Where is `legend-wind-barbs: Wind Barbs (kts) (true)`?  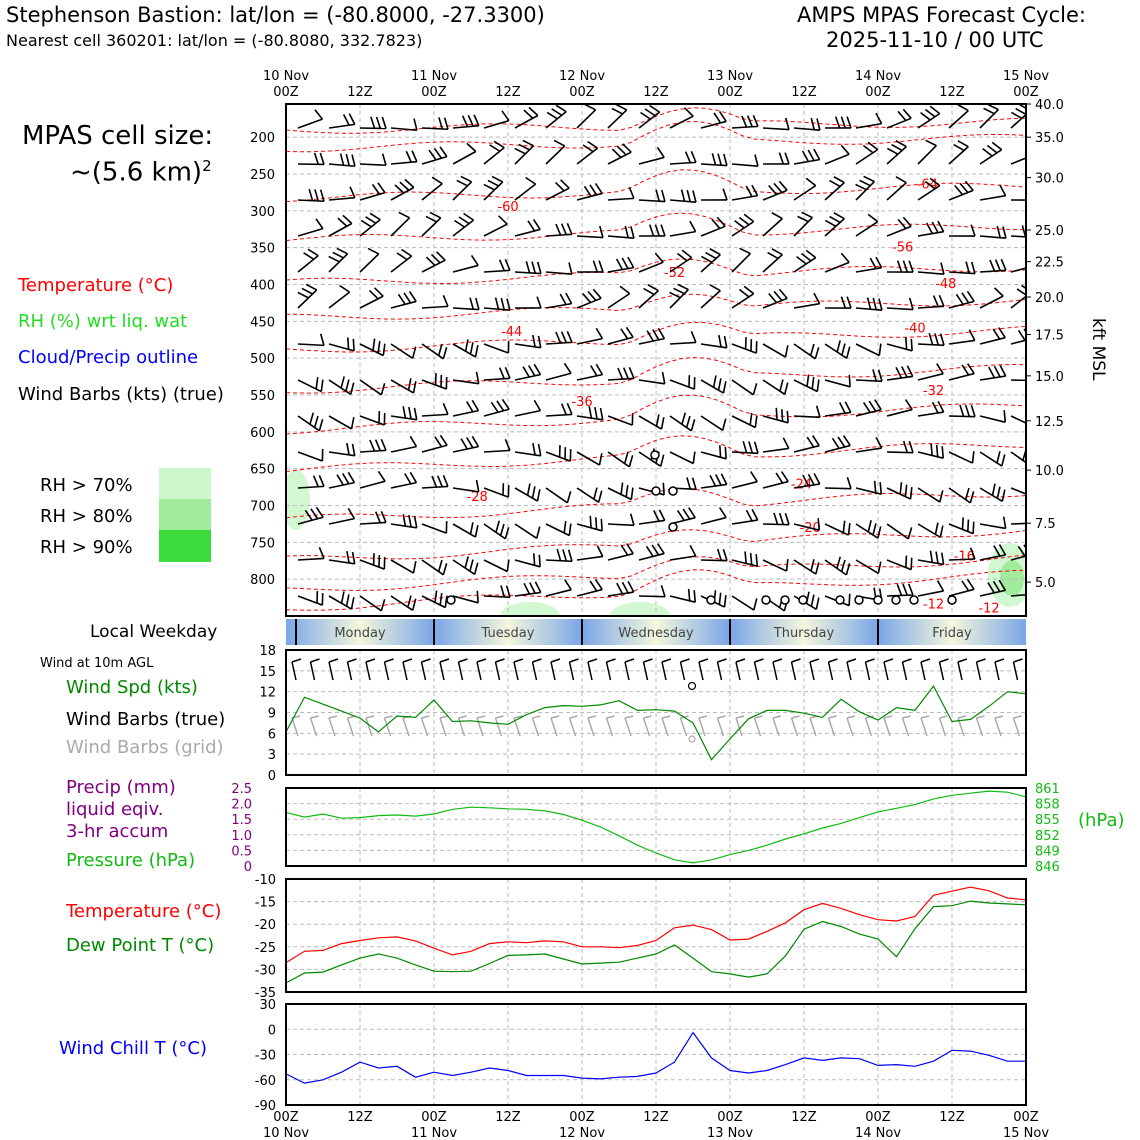 legend-wind-barbs: Wind Barbs (kts) (true) is located at coordinates (121, 394).